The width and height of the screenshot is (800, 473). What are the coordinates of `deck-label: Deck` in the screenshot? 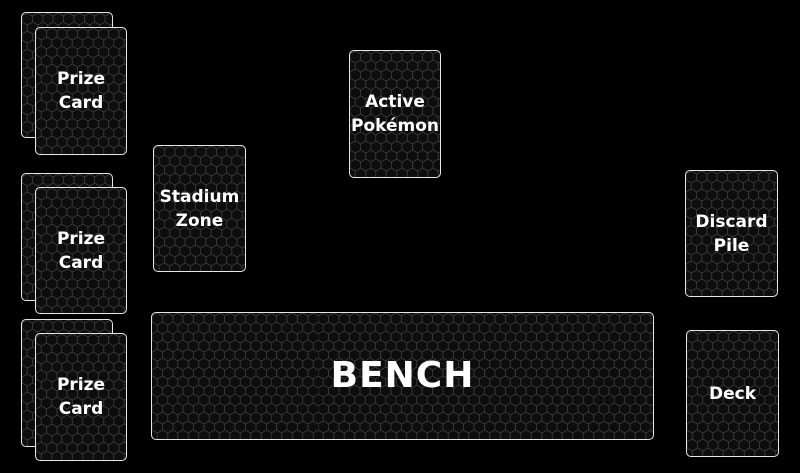 It's located at (732, 393).